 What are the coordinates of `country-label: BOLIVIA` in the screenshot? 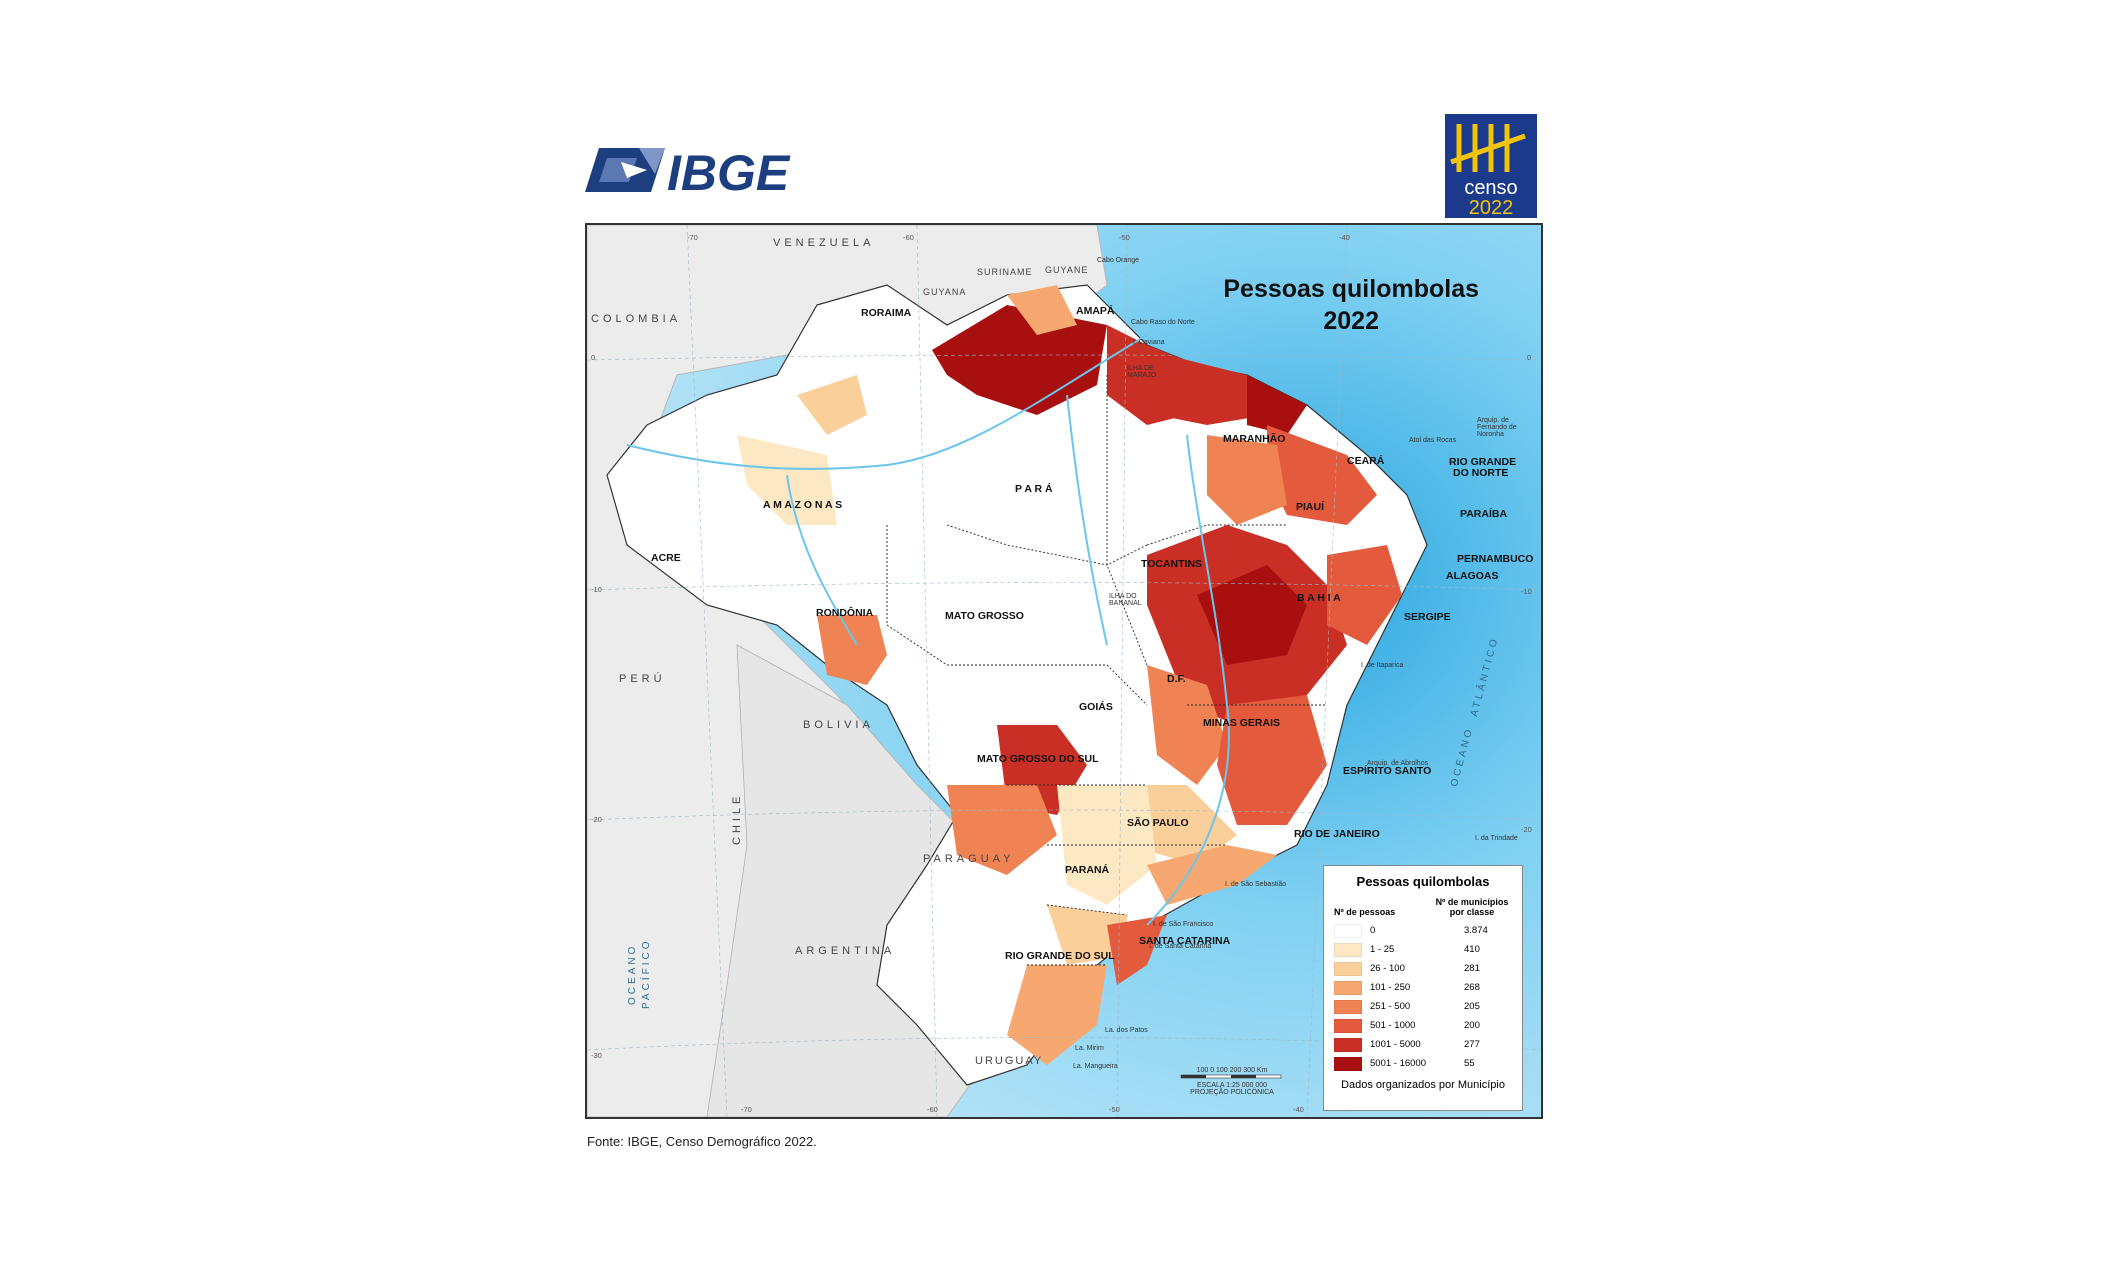 It's located at (838, 725).